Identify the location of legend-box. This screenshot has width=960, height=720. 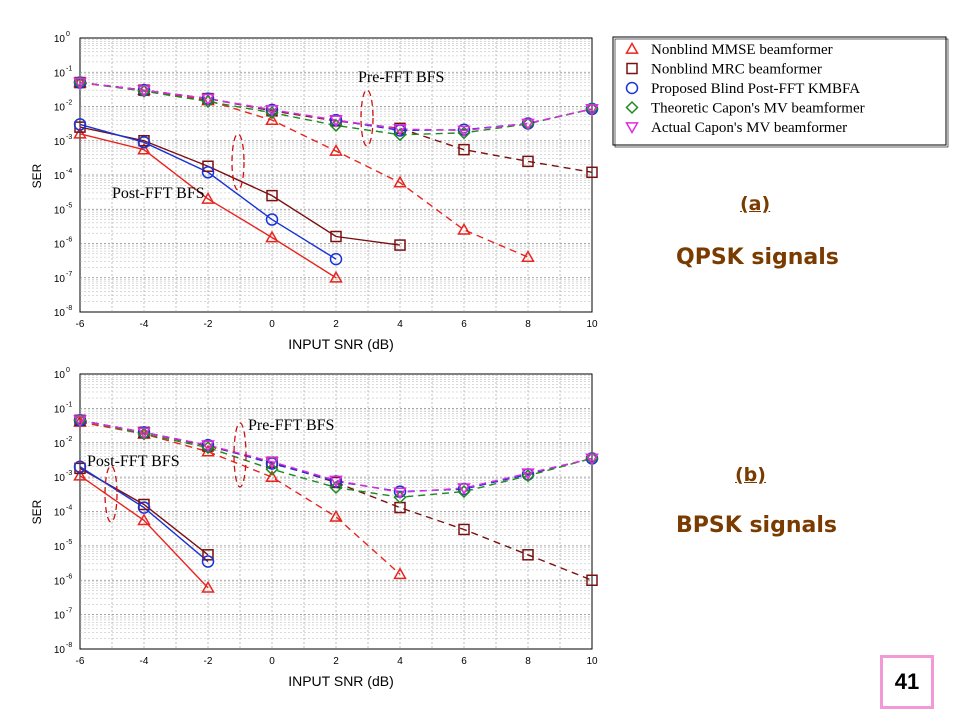
(779, 91).